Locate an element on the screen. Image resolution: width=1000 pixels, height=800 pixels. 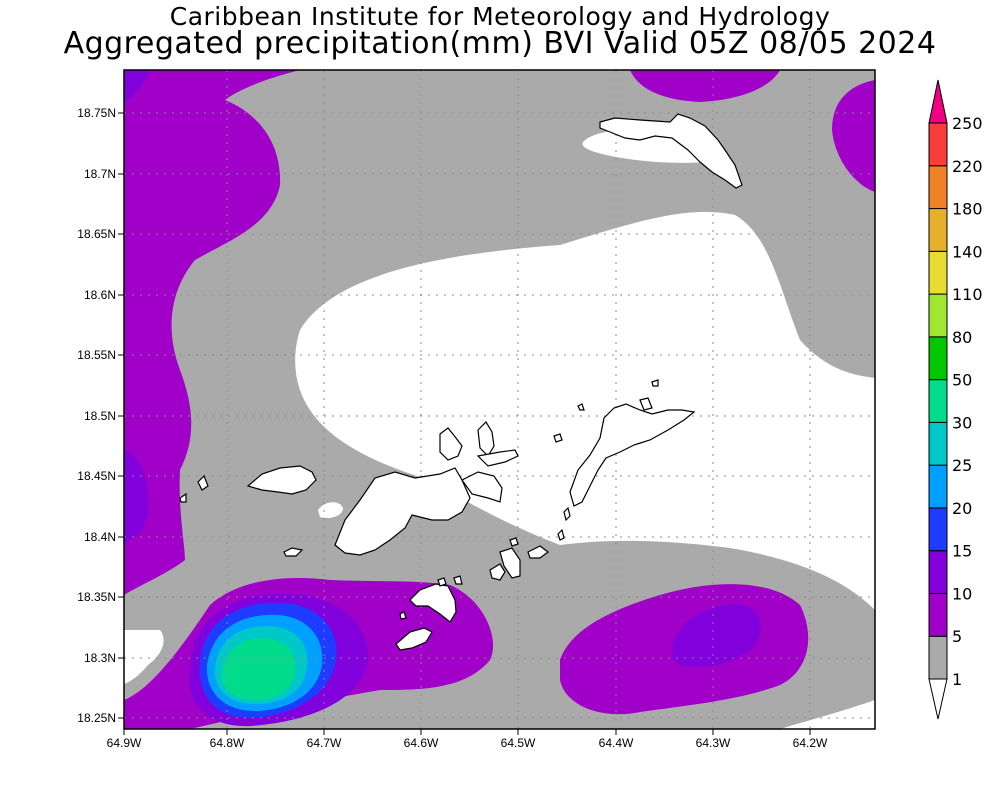
colorbar-label: 50 is located at coordinates (962, 380).